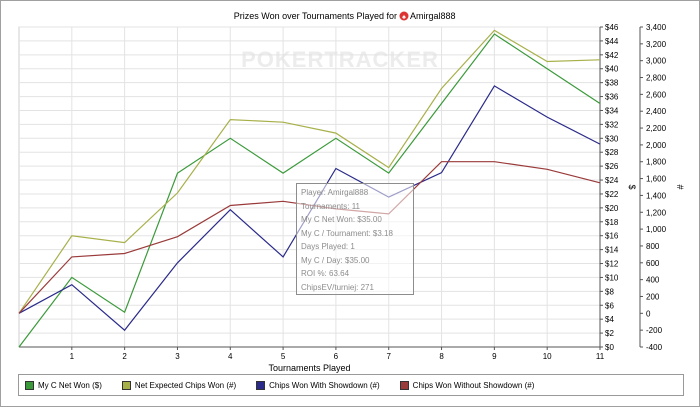  I want to click on legend-label: Chips Won Without Showdown (#), so click(473, 385).